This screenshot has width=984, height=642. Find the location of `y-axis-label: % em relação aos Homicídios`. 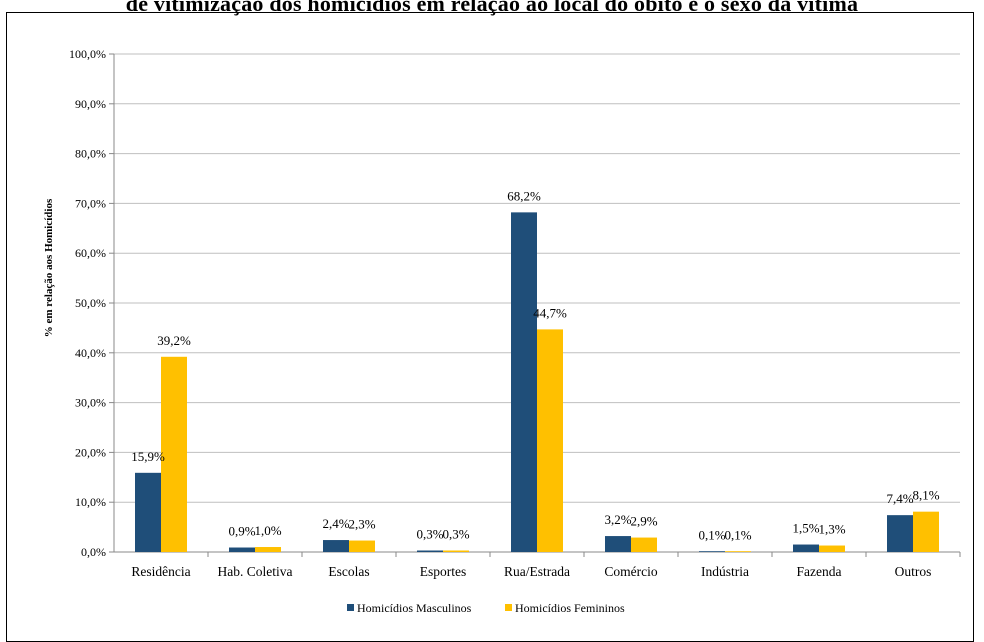

y-axis-label: % em relação aos Homicídios is located at coordinates (49, 267).